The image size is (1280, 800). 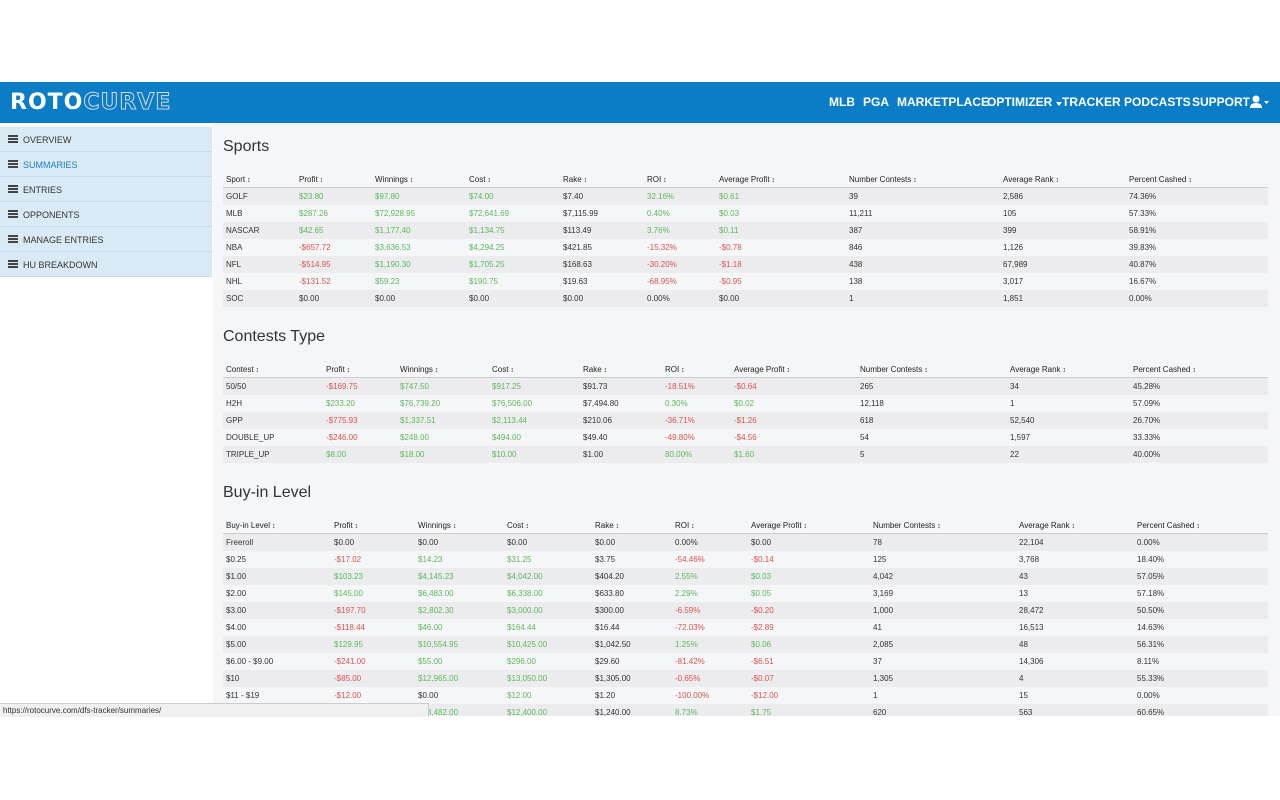 I want to click on sidebar-item: SUMMARIES, so click(x=106, y=164).